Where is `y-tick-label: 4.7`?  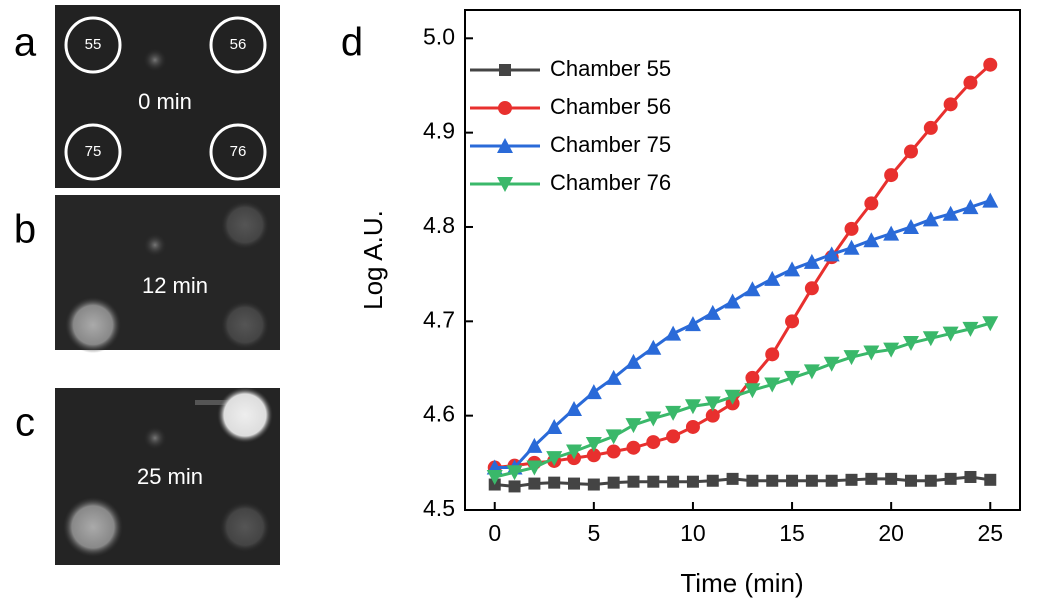 y-tick-label: 4.7 is located at coordinates (439, 319).